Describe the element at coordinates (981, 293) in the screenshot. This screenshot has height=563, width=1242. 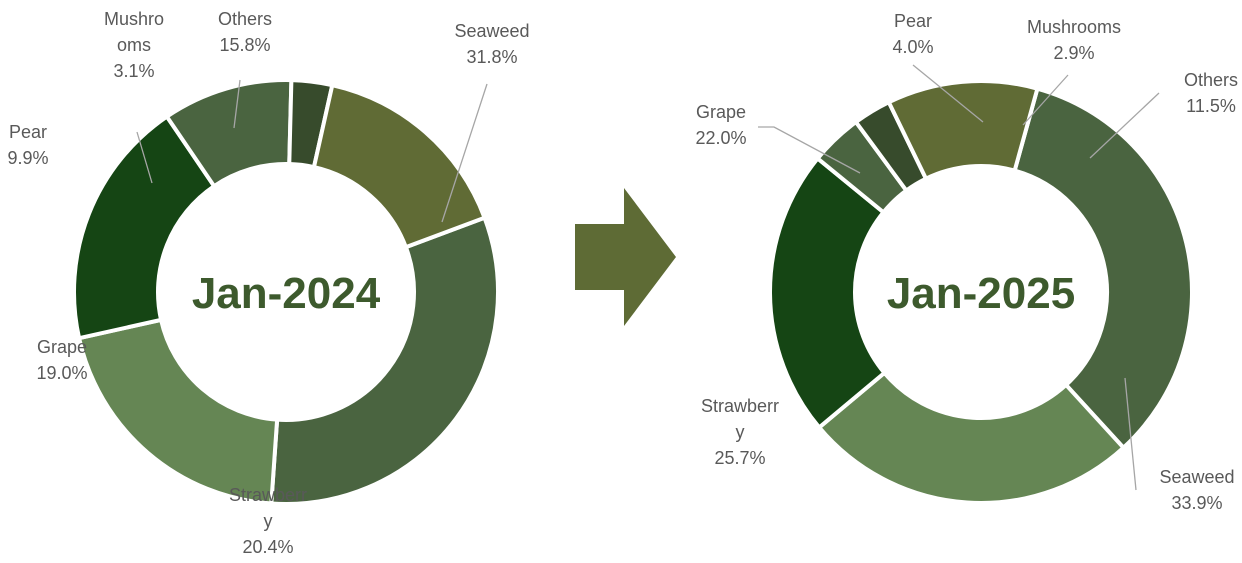
I see `center-label: Jan-2025` at that location.